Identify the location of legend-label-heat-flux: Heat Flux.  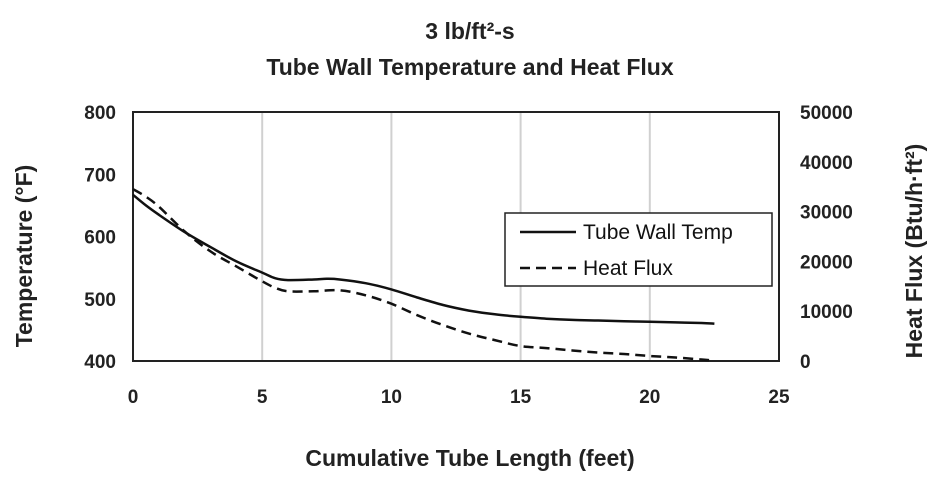
(628, 268).